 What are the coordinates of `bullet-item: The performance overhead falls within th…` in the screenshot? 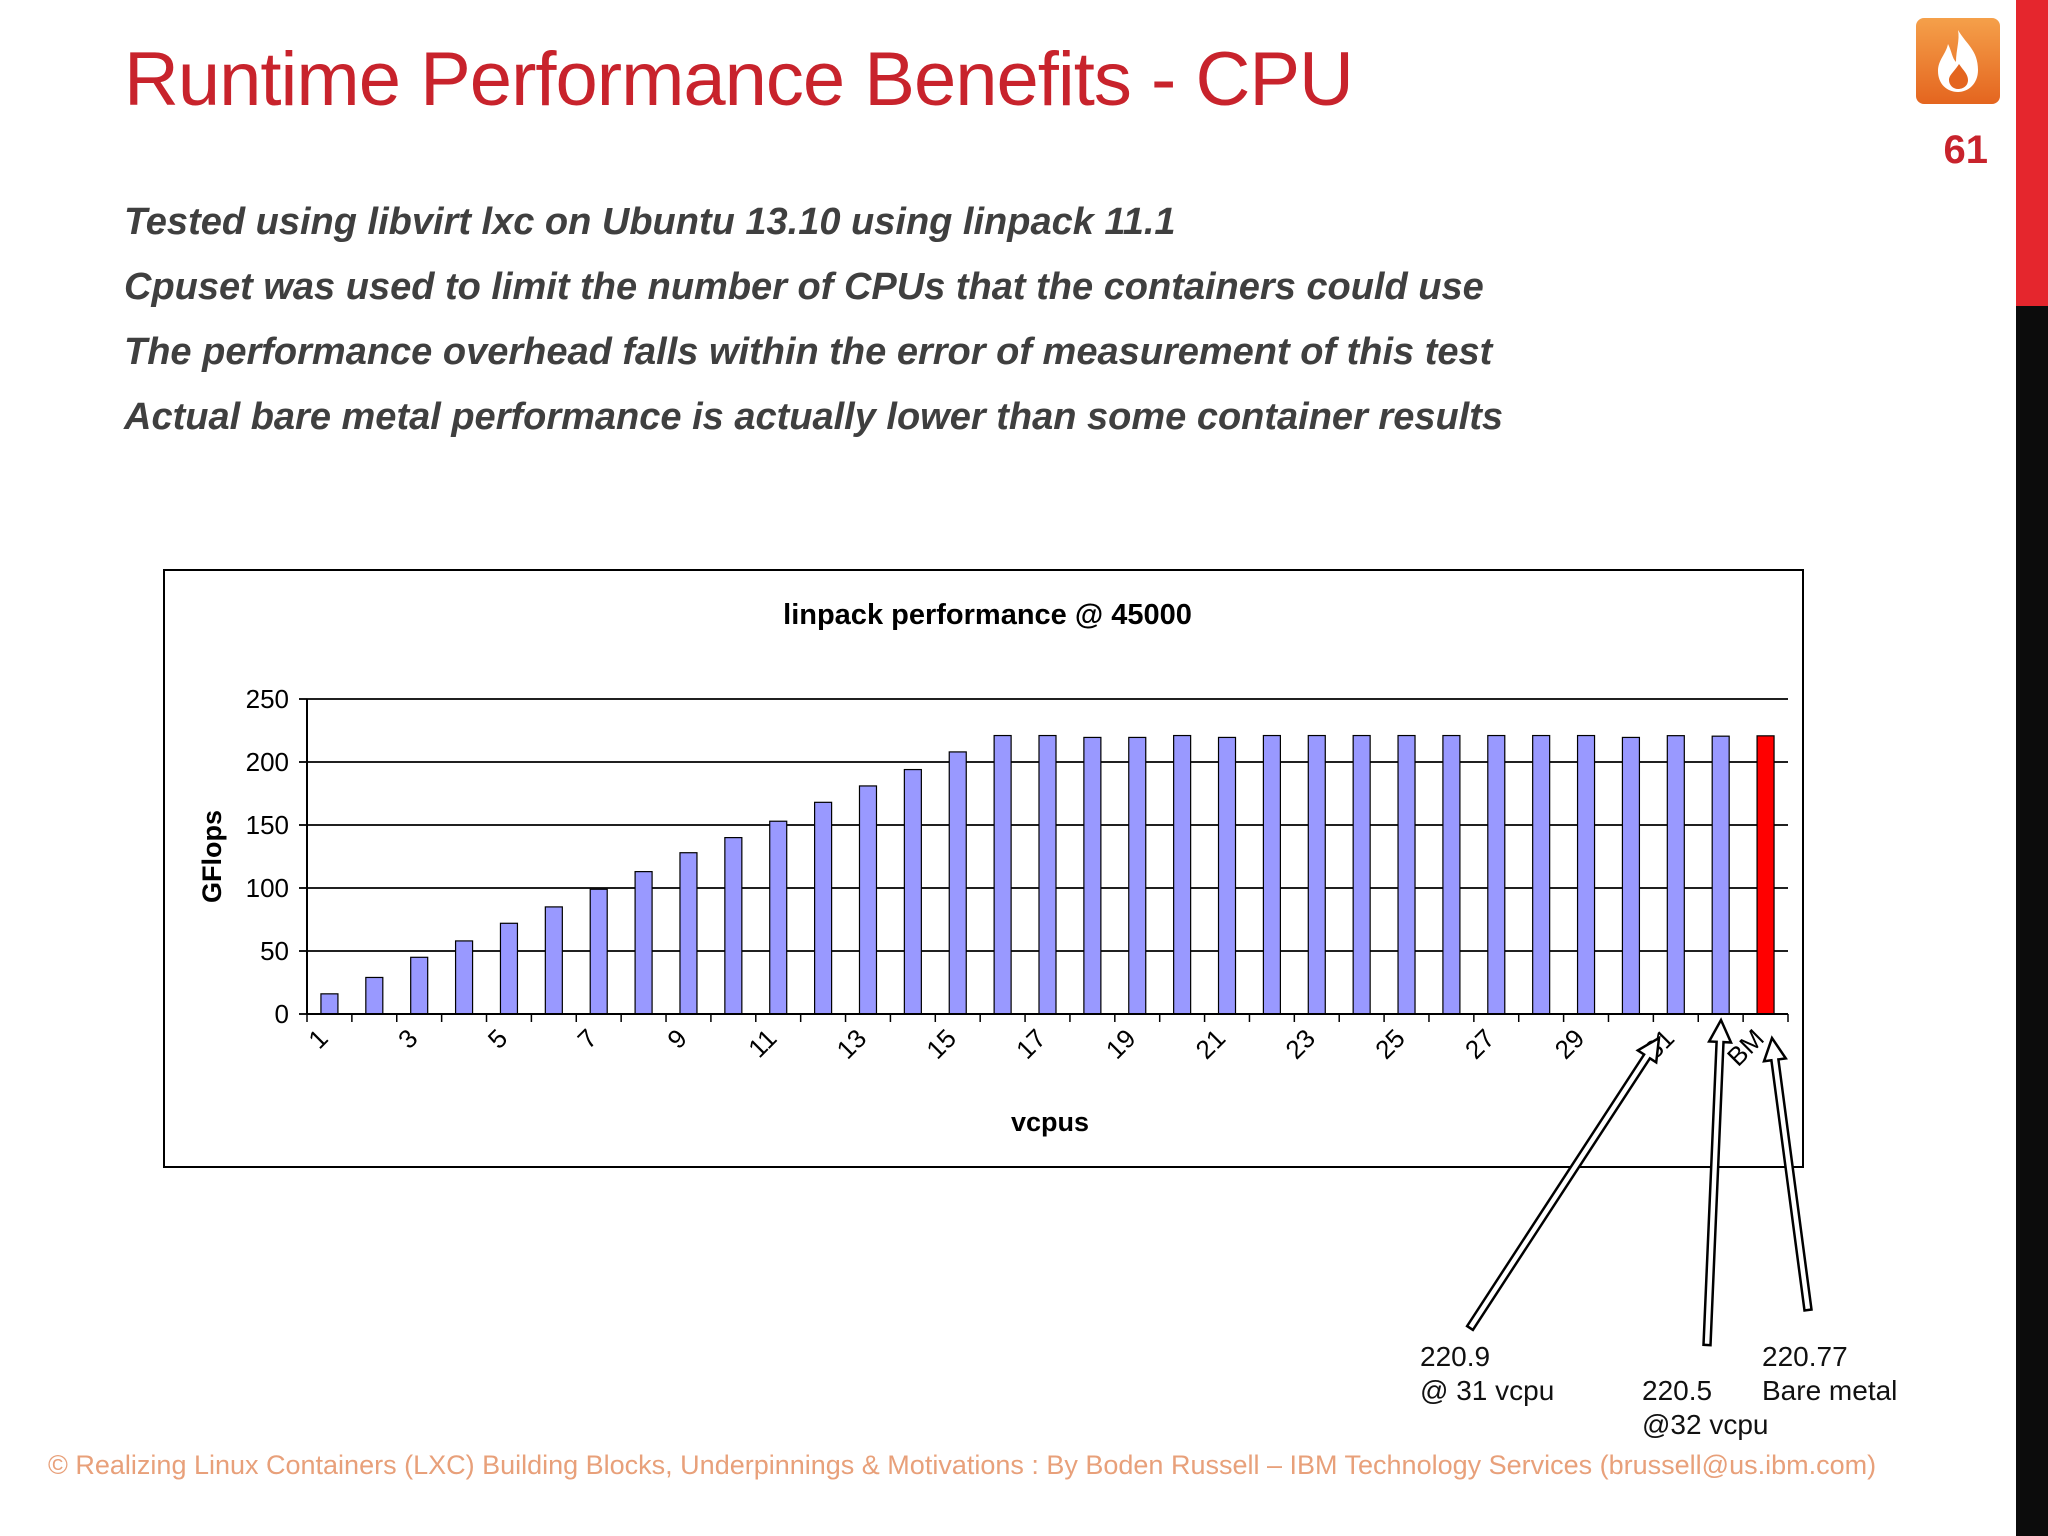 It's located at (808, 352).